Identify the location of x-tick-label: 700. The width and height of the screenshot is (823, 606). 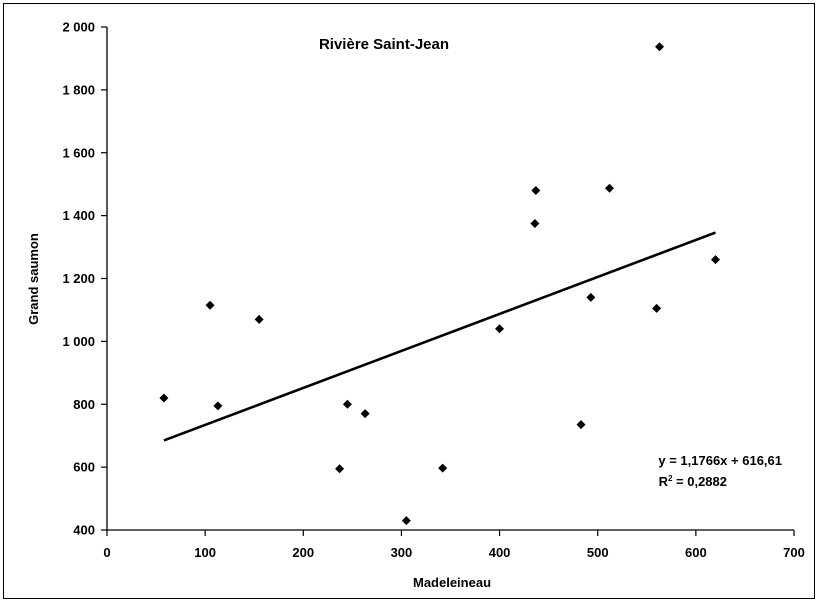
(794, 552).